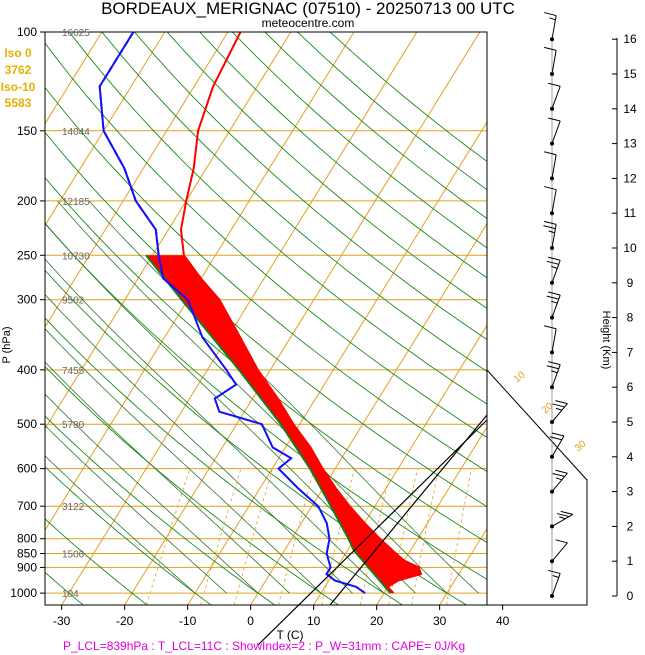 This screenshot has height=655, width=645. What do you see at coordinates (19, 318) in the screenshot?
I see `isotherm` at bounding box center [19, 318].